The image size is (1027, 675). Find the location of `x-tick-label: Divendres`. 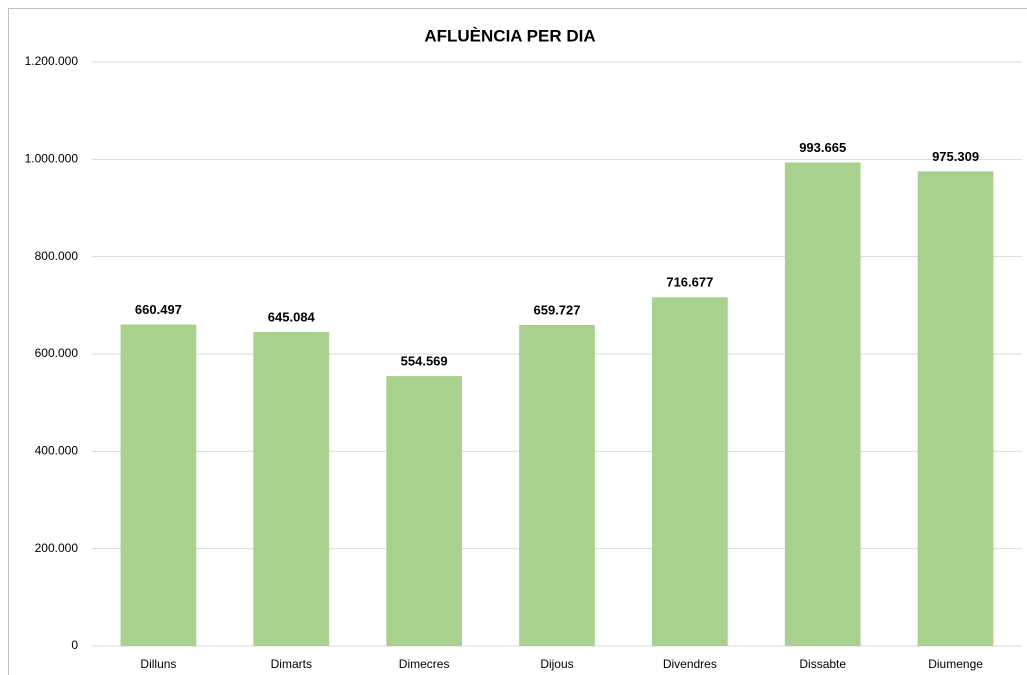

x-tick-label: Divendres is located at coordinates (690, 664).